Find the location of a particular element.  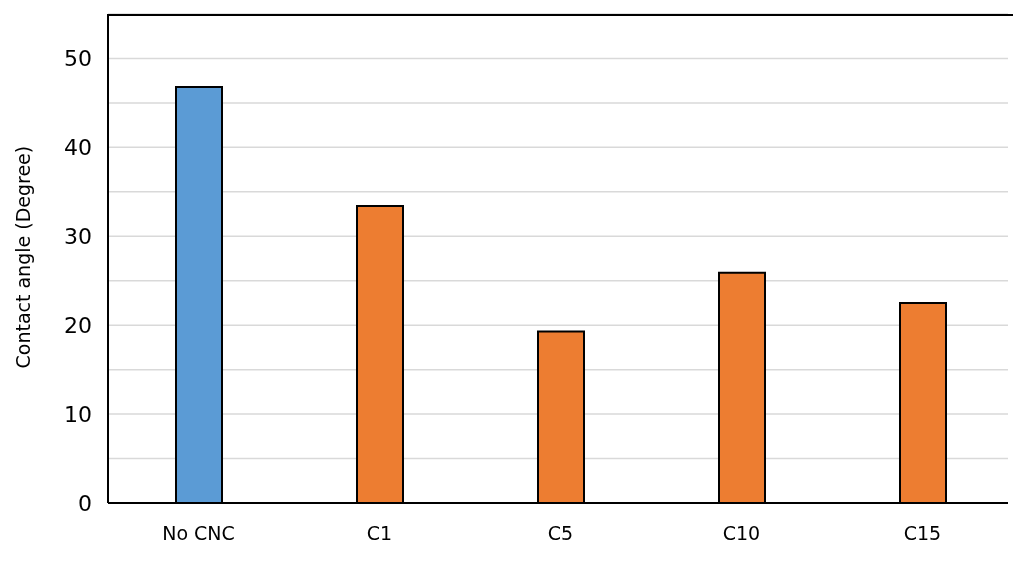

y-tick-label: 30 is located at coordinates (78, 237).